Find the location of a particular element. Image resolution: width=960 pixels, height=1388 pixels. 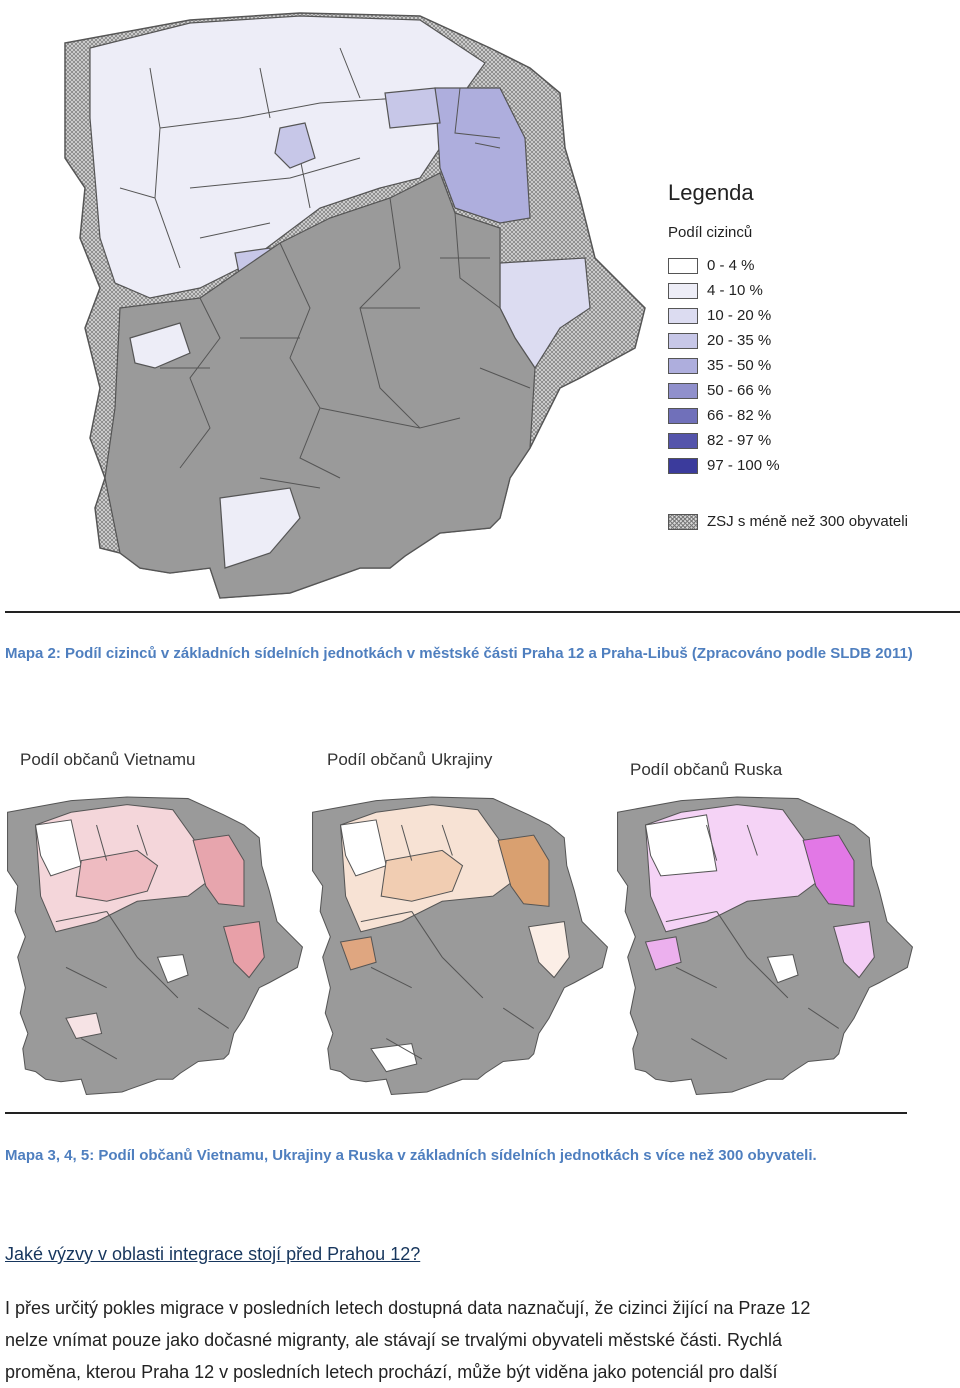

legend-row: 20 - 35 % is located at coordinates (724, 340).